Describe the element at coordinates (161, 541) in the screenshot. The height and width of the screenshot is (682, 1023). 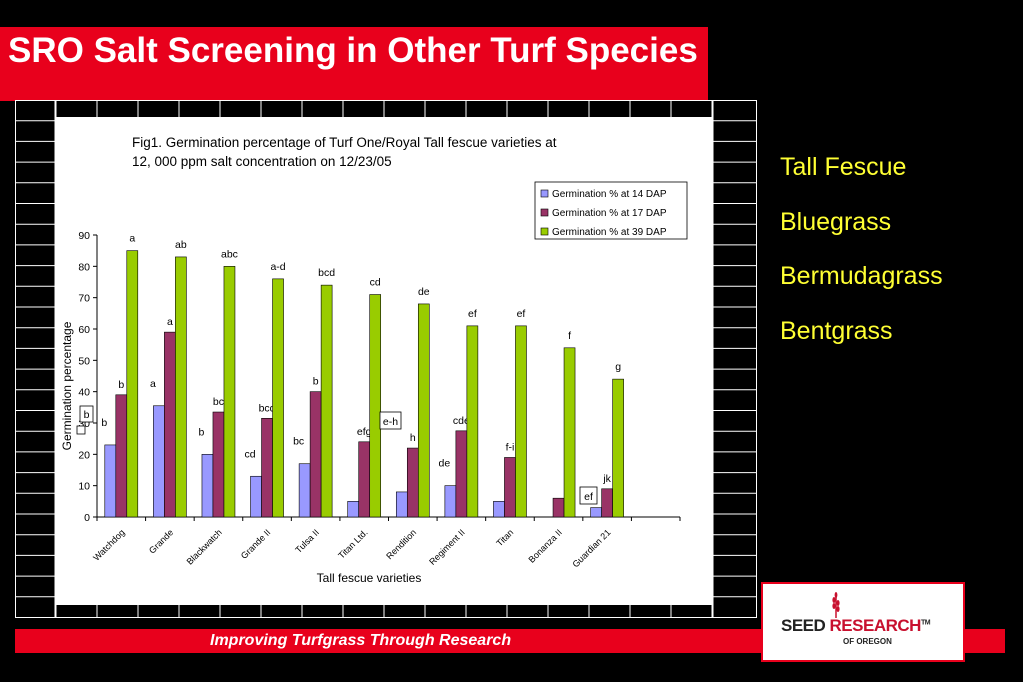
I see `x-tick-label: Grande` at that location.